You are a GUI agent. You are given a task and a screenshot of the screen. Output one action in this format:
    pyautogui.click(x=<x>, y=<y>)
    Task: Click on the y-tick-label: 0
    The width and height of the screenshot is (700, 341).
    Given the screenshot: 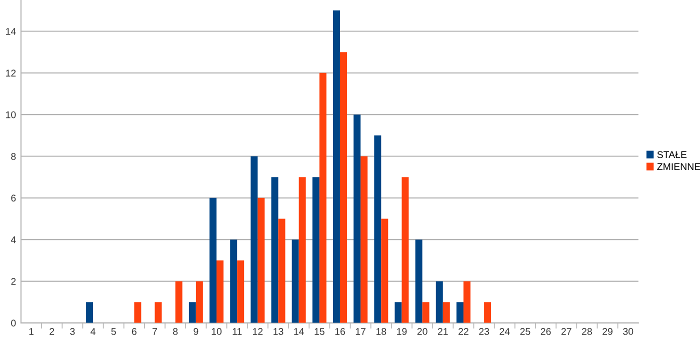 What is the action you would take?
    pyautogui.click(x=13, y=323)
    